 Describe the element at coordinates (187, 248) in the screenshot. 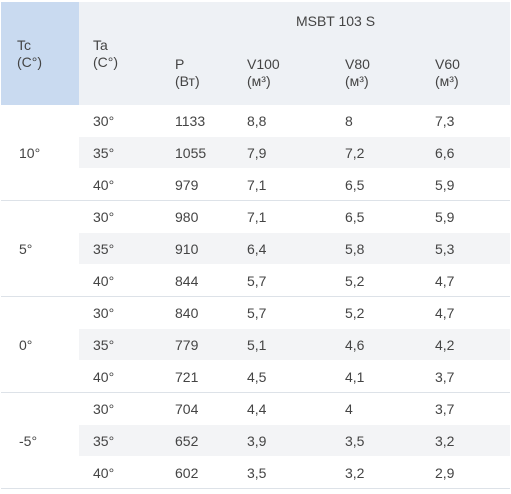

I see `cell-value: 910` at that location.